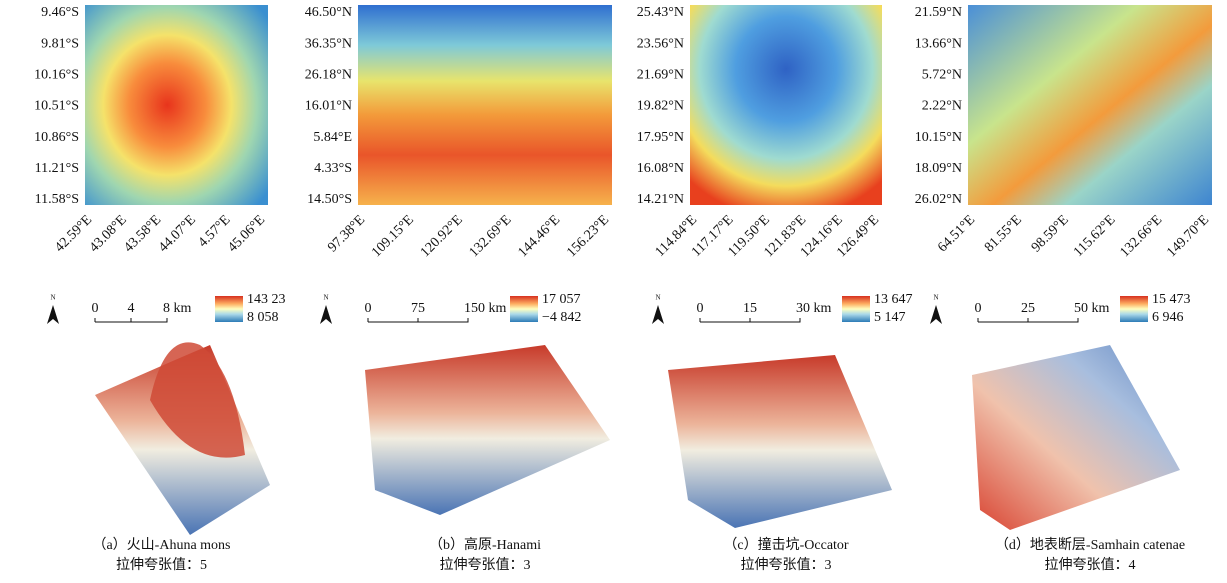  What do you see at coordinates (938, 43) in the screenshot?
I see `y-label: 13.66°N` at bounding box center [938, 43].